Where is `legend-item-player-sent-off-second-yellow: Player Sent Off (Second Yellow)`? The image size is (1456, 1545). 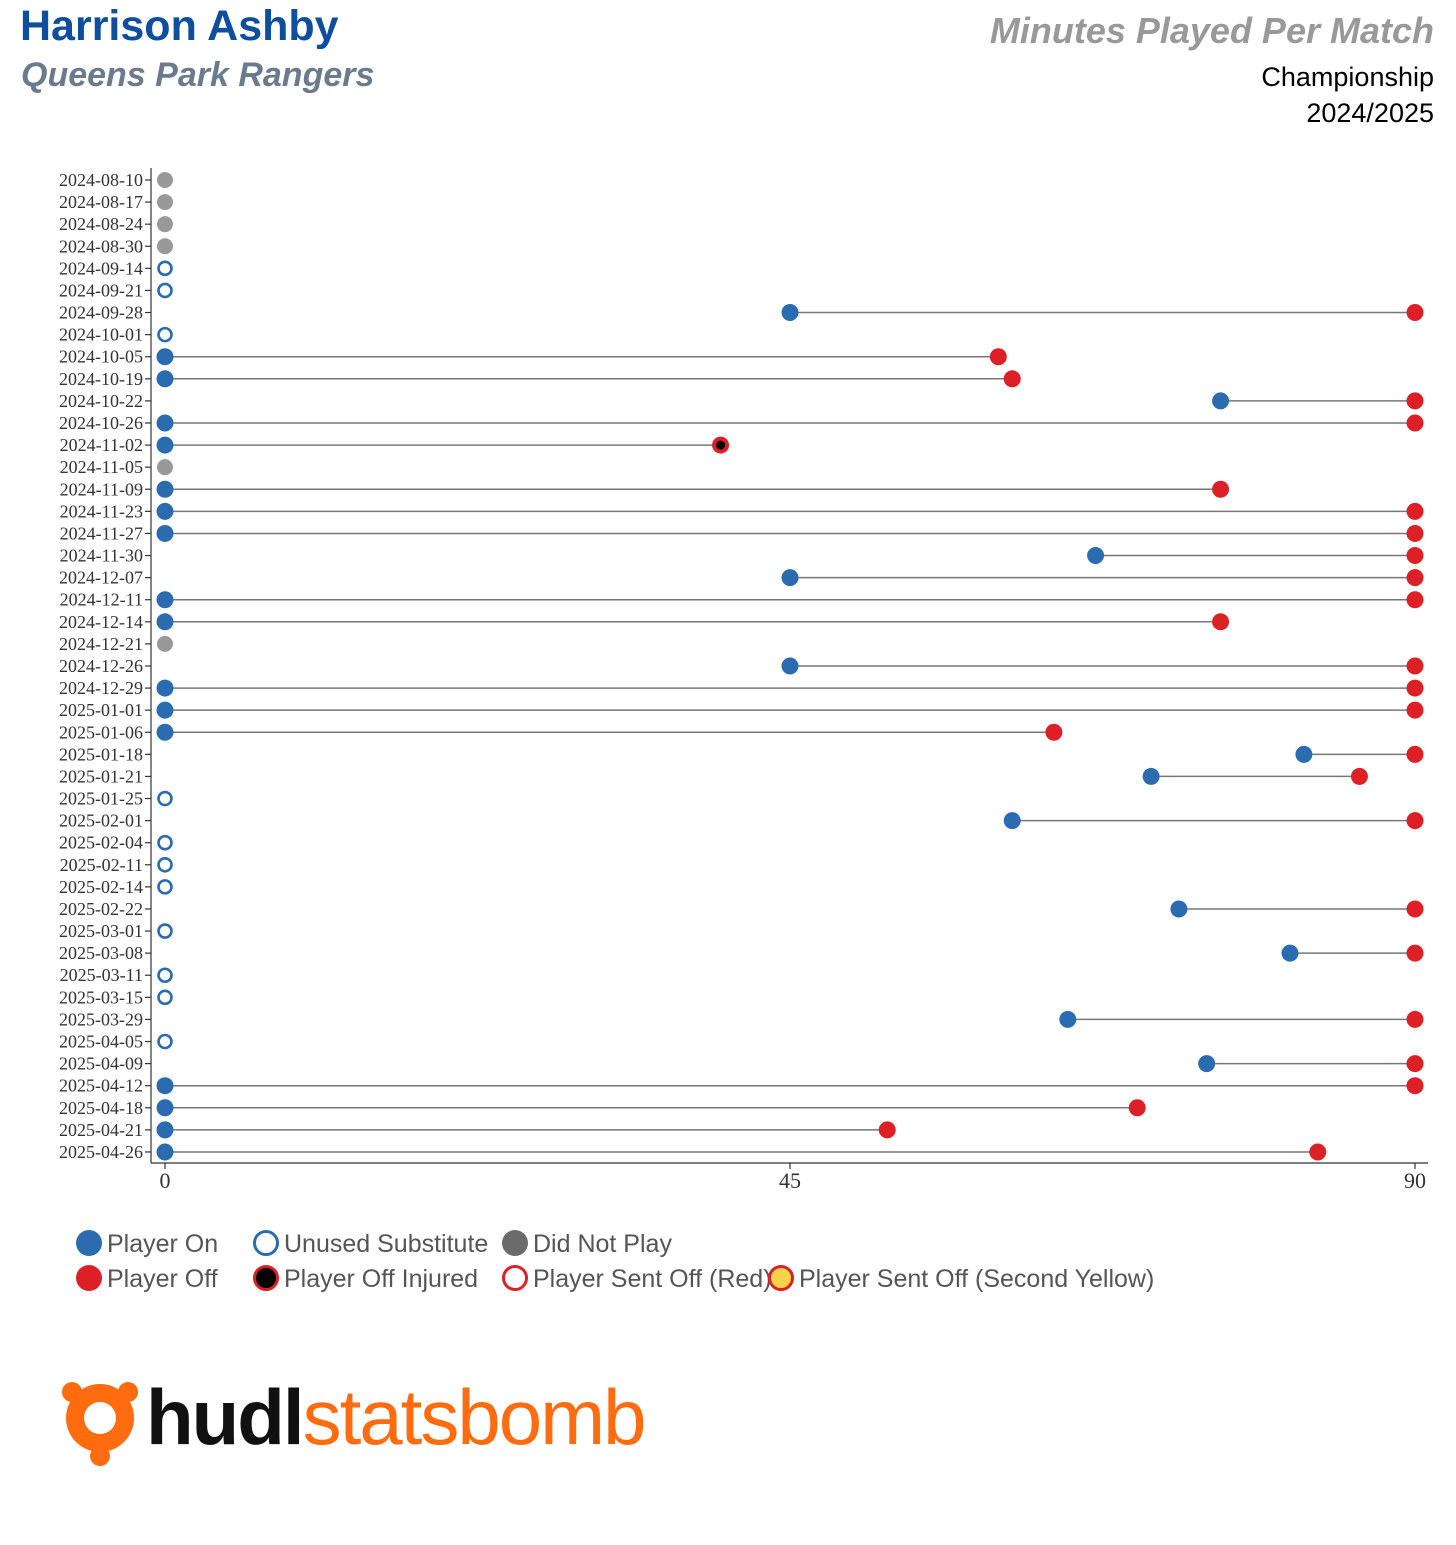
legend-item-player-sent-off-second-yellow: Player Sent Off (Second Yellow) is located at coordinates (961, 1279).